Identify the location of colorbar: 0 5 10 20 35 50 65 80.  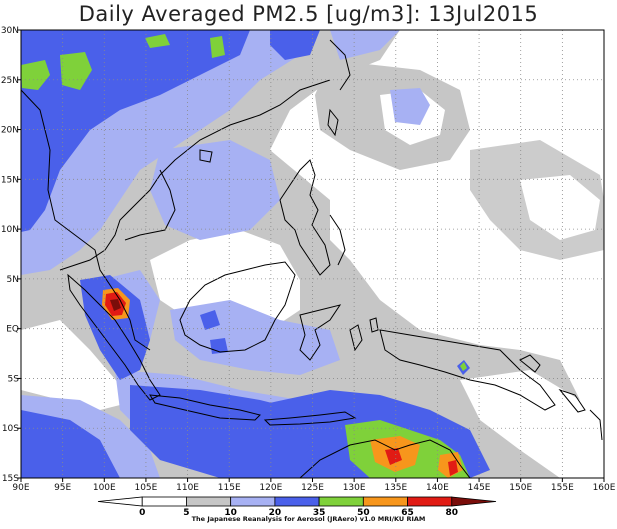
(297, 507).